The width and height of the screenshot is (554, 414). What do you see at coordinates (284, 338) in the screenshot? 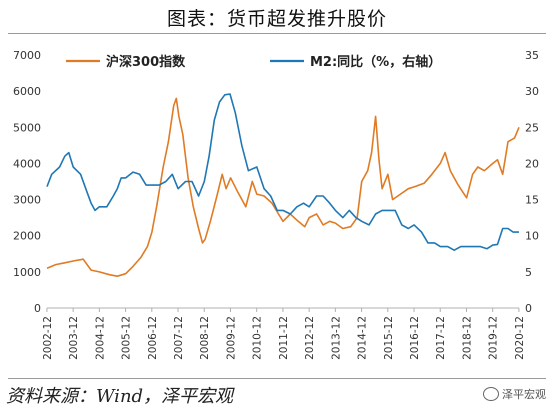
I see `x-tick-label: 2011-12` at bounding box center [284, 338].